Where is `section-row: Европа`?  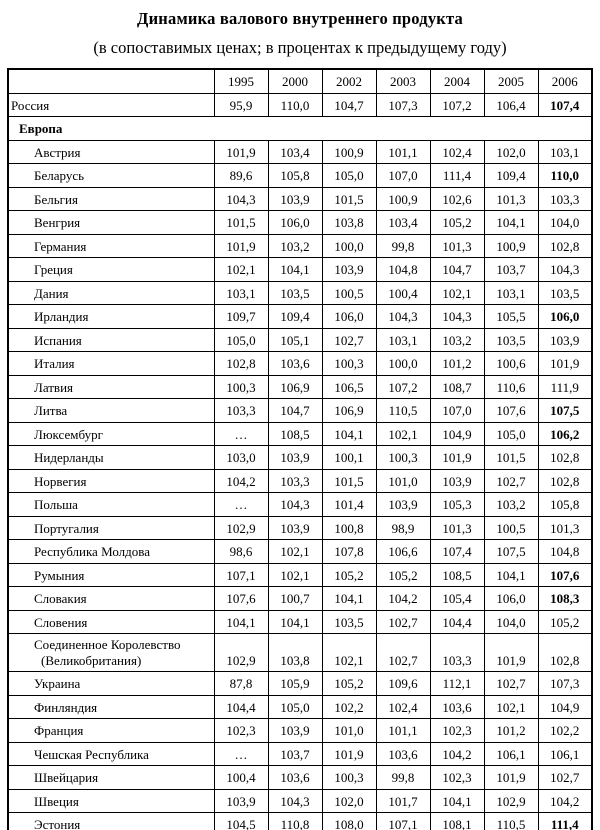
section-row: Европа is located at coordinates (300, 128).